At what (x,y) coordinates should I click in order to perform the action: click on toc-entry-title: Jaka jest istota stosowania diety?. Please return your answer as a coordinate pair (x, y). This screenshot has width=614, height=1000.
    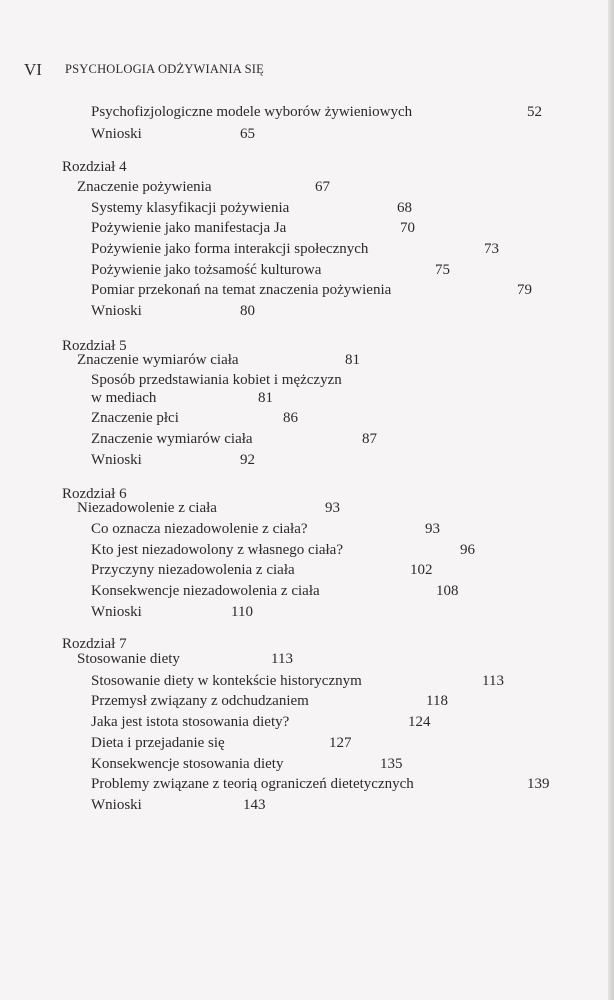
    Looking at the image, I should click on (190, 722).